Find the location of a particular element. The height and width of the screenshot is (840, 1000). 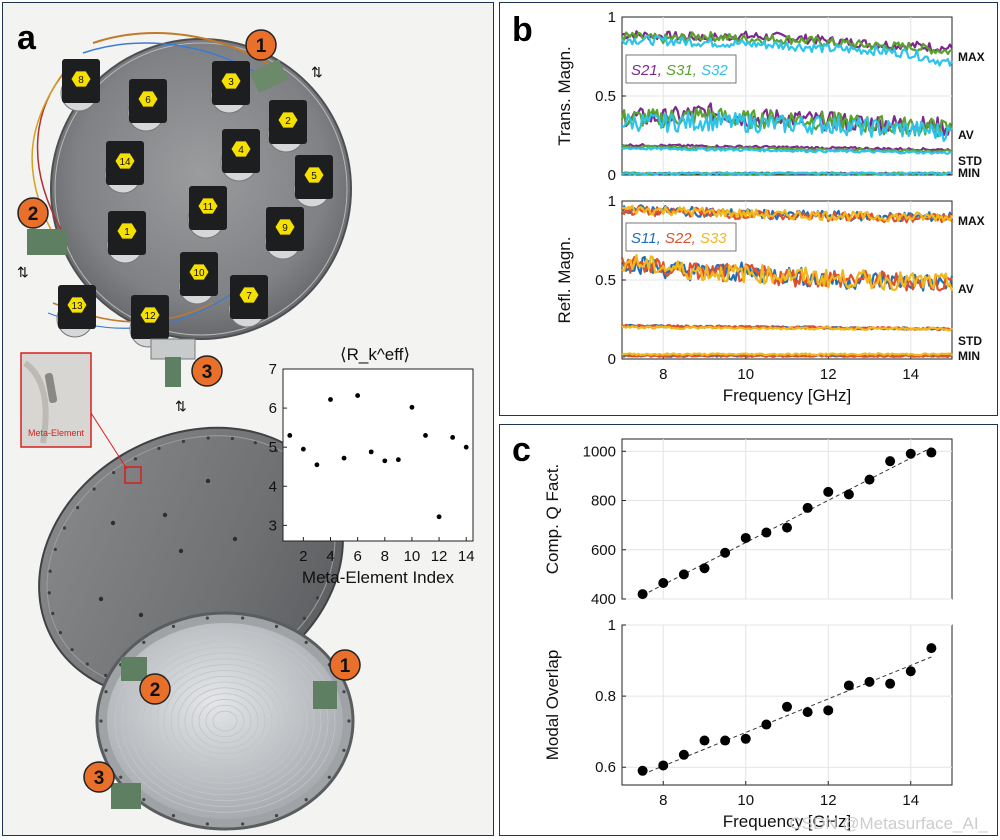

x-axis-label: Frequency [GHz] is located at coordinates (787, 395).